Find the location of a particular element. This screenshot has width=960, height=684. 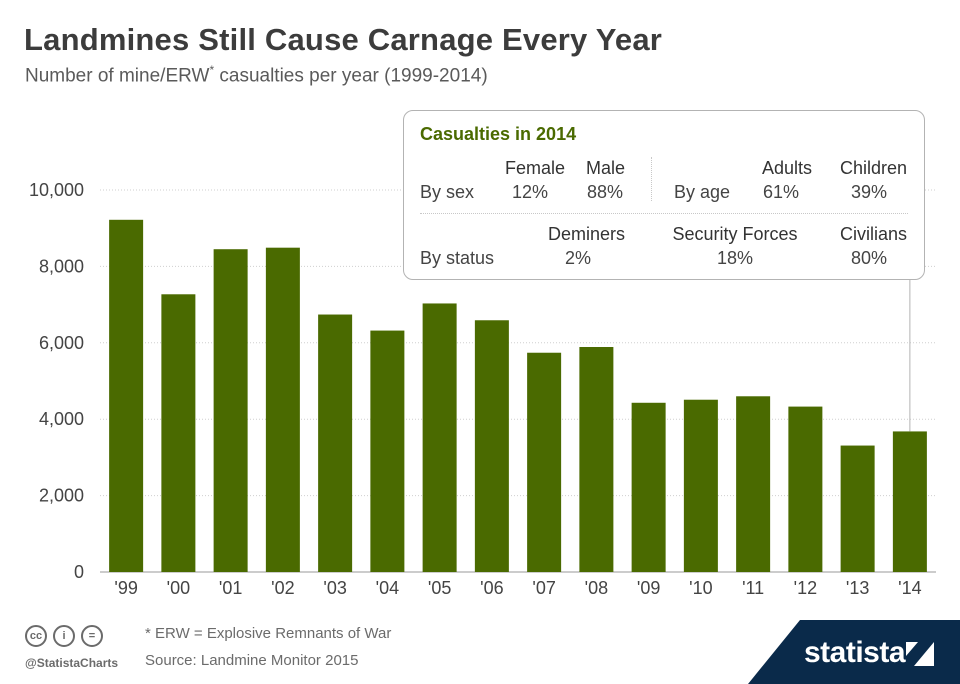

x-tick-label: '04 is located at coordinates (387, 588).